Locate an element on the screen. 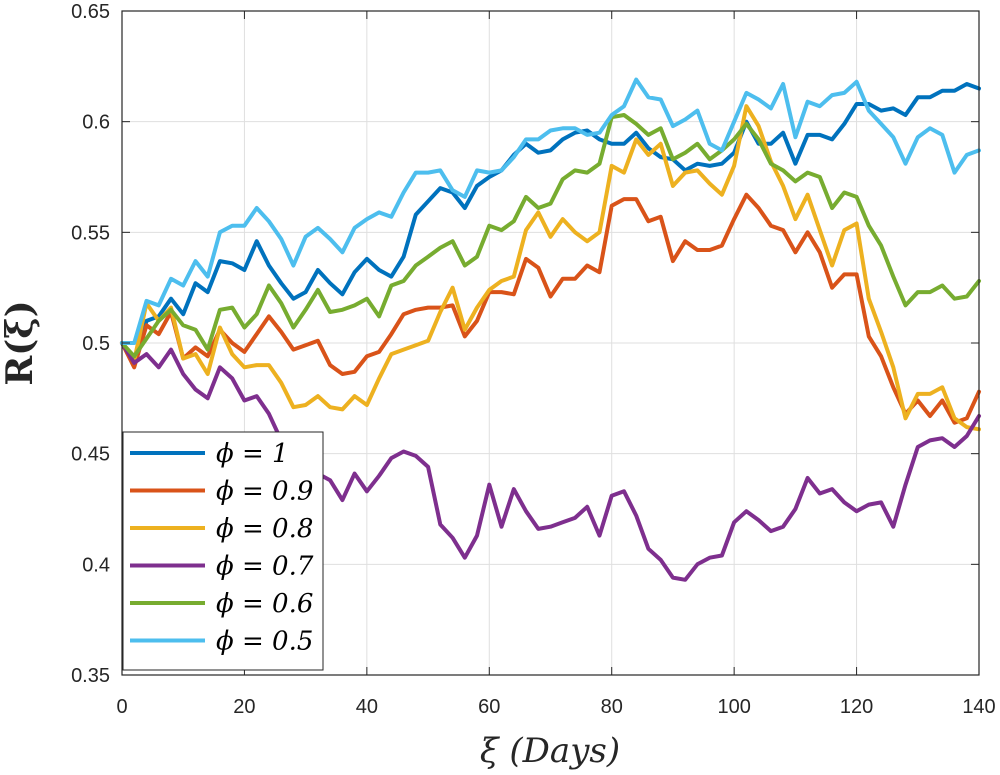 This screenshot has width=1000, height=775. legend: ϕ = 1 ϕ = 0.9 ϕ = 0.8 ϕ = 0.7 ϕ = 0.6 ϕ = 0.5 is located at coordinates (223, 551).